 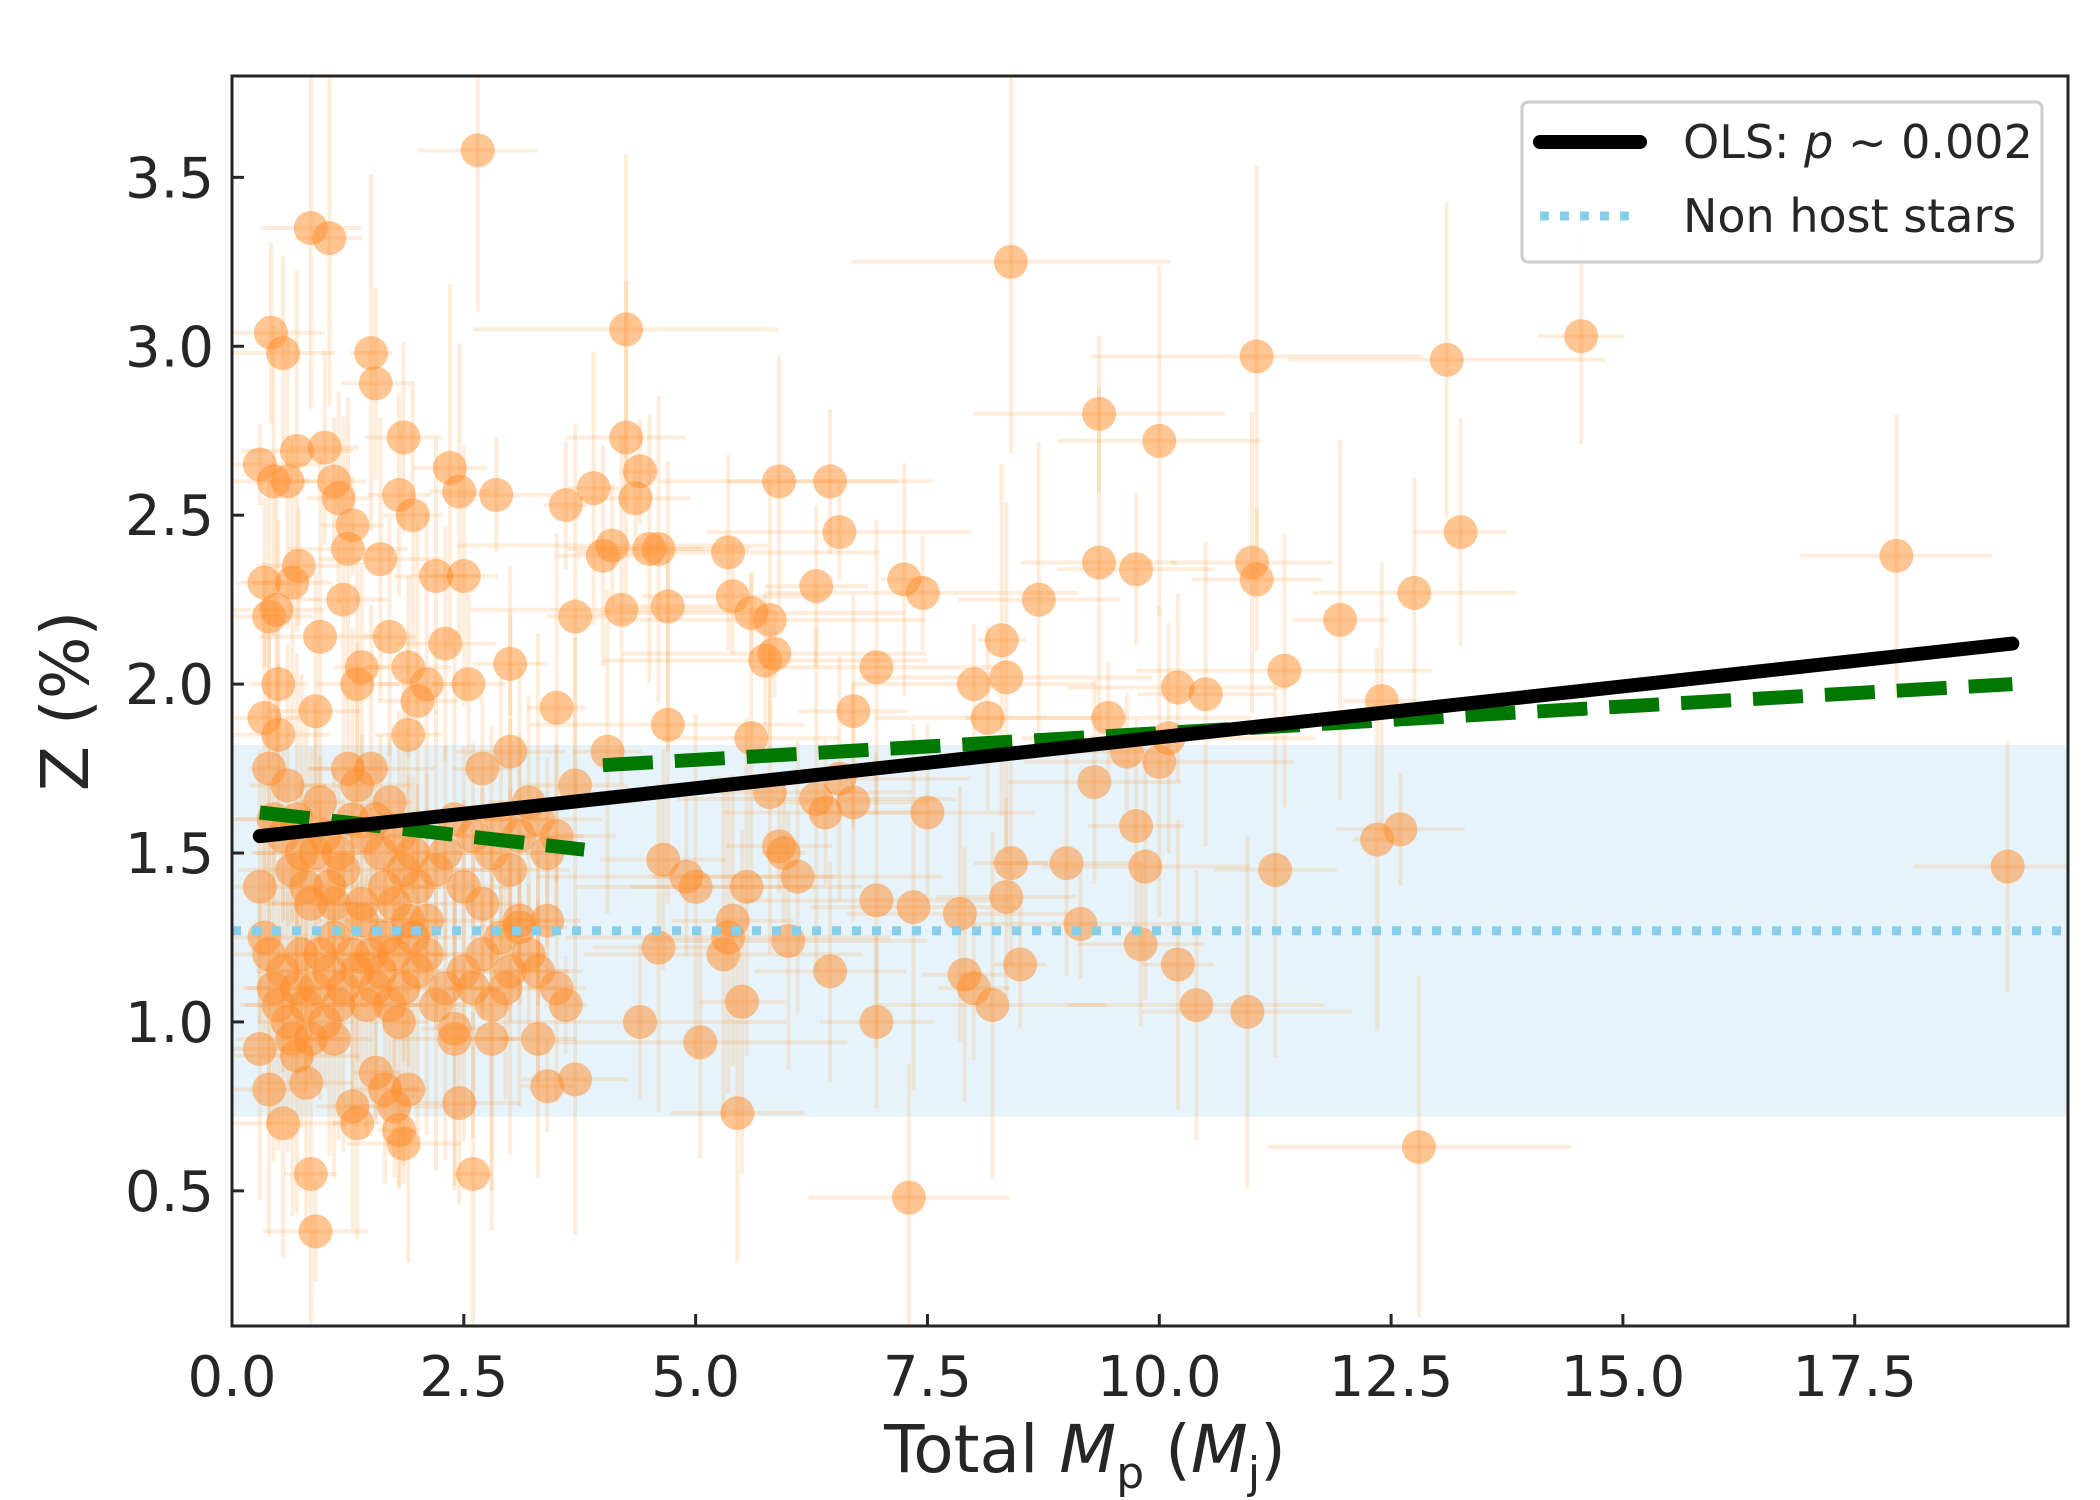 What do you see at coordinates (169, 685) in the screenshot?
I see `y-tick-label: 2.0` at bounding box center [169, 685].